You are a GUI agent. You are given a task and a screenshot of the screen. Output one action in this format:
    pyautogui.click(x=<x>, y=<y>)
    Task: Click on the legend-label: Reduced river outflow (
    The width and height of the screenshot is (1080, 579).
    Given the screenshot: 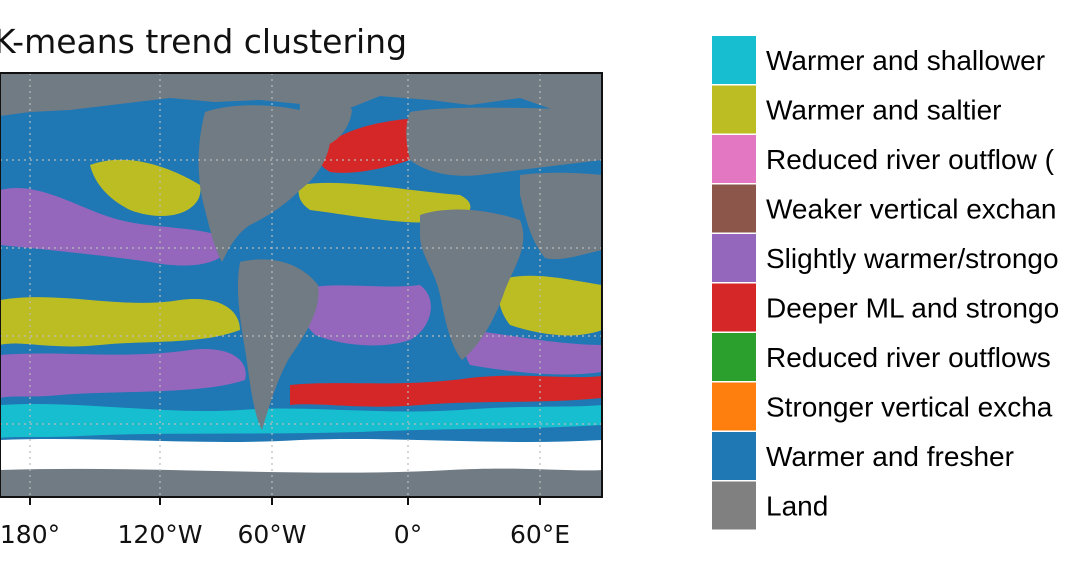 What is the action you would take?
    pyautogui.click(x=910, y=159)
    